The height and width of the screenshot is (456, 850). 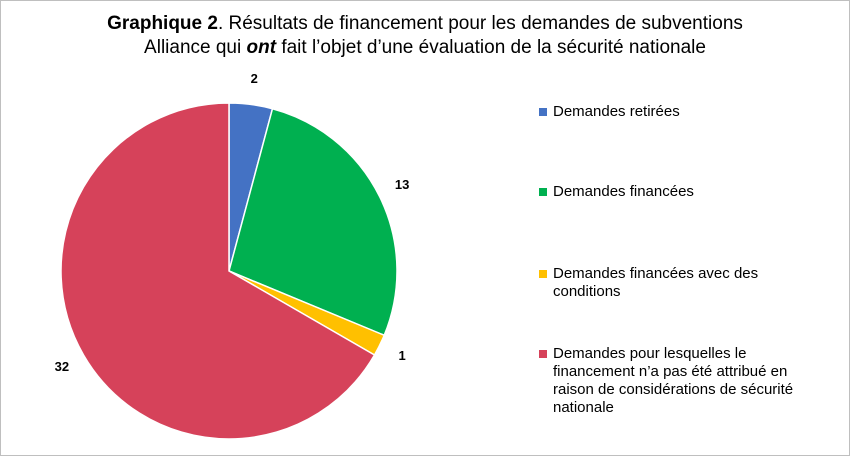 I want to click on legend-item: Demandes retirées, so click(x=683, y=112).